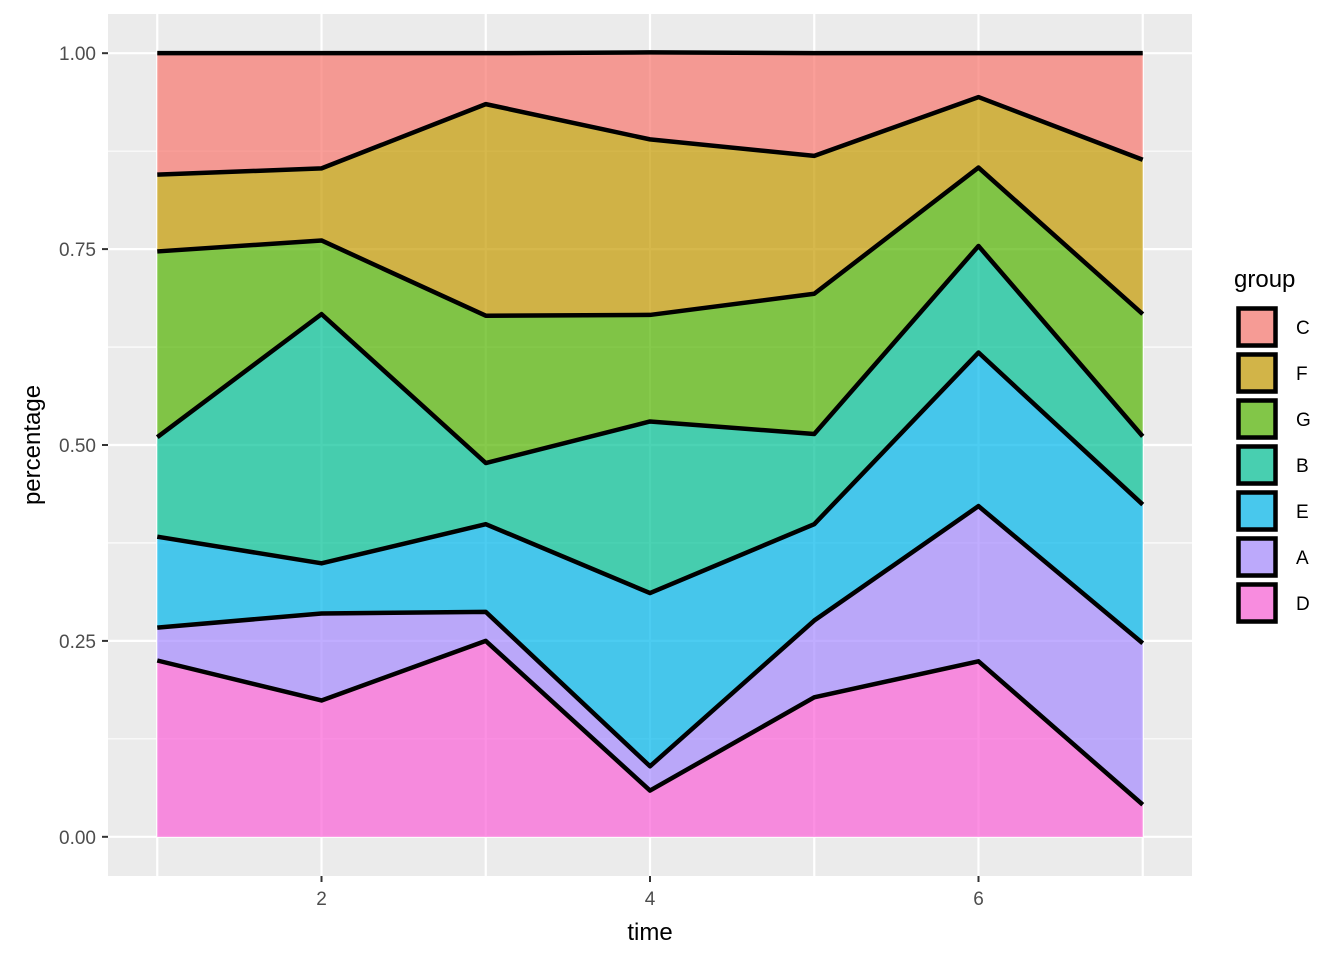  I want to click on y-tick-label: 0.75, so click(77, 250).